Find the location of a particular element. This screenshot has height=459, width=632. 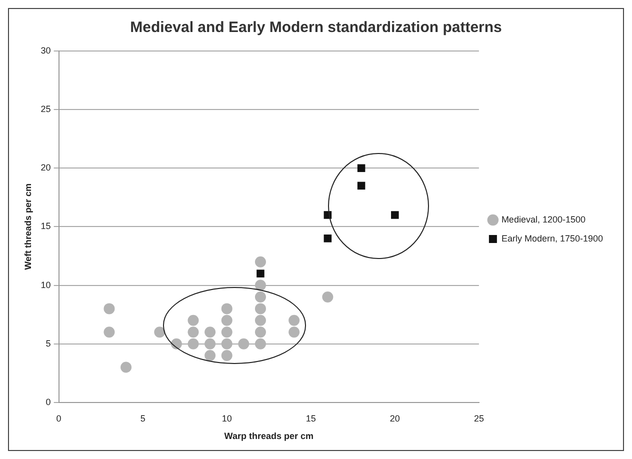

y-axis-title: Weft threads per cm is located at coordinates (27, 227).